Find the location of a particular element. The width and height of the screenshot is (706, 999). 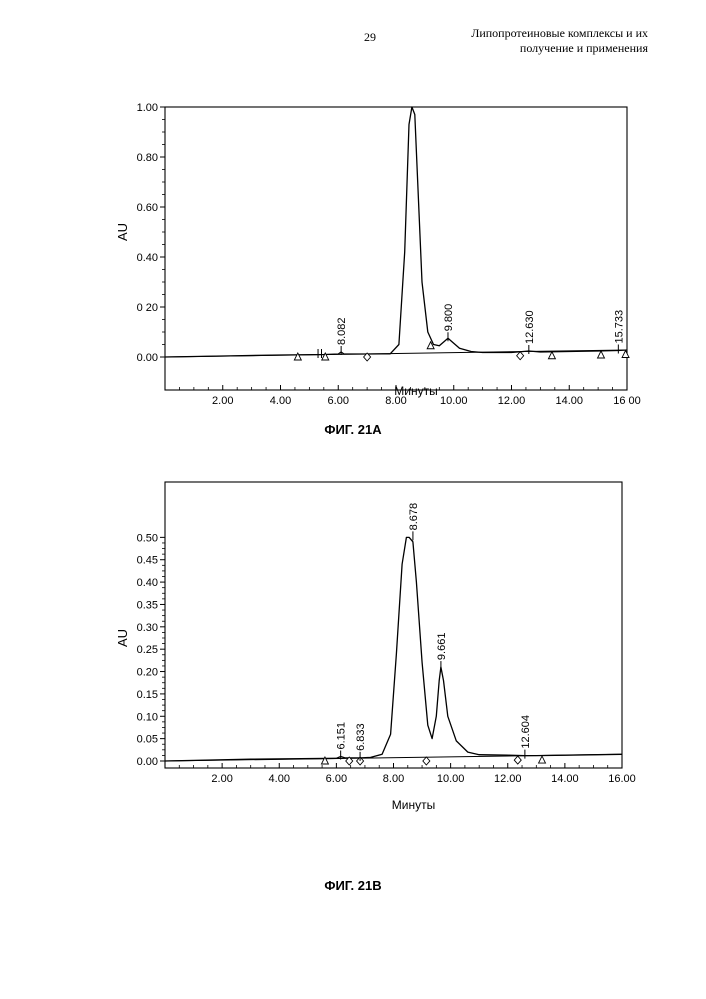

peak-retention-label: 6.833 is located at coordinates (361, 737).